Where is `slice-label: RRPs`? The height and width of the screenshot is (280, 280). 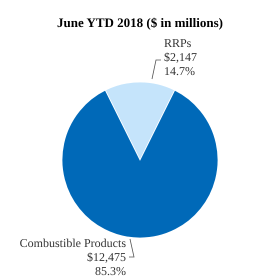
slice-label: RRPs is located at coordinates (178, 43).